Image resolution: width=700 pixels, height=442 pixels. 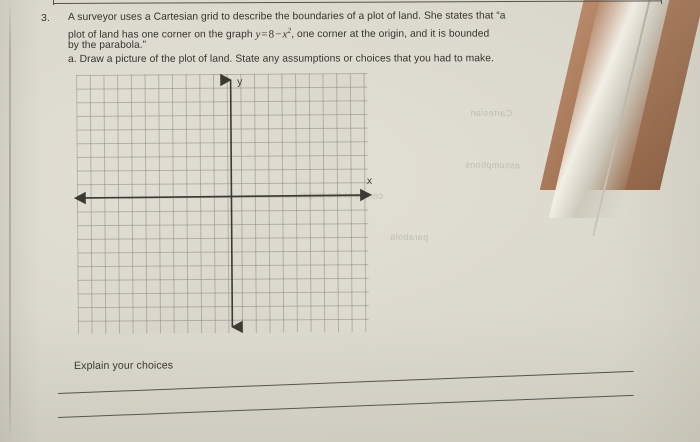 I want to click on equation-equals: =, so click(x=264, y=34).